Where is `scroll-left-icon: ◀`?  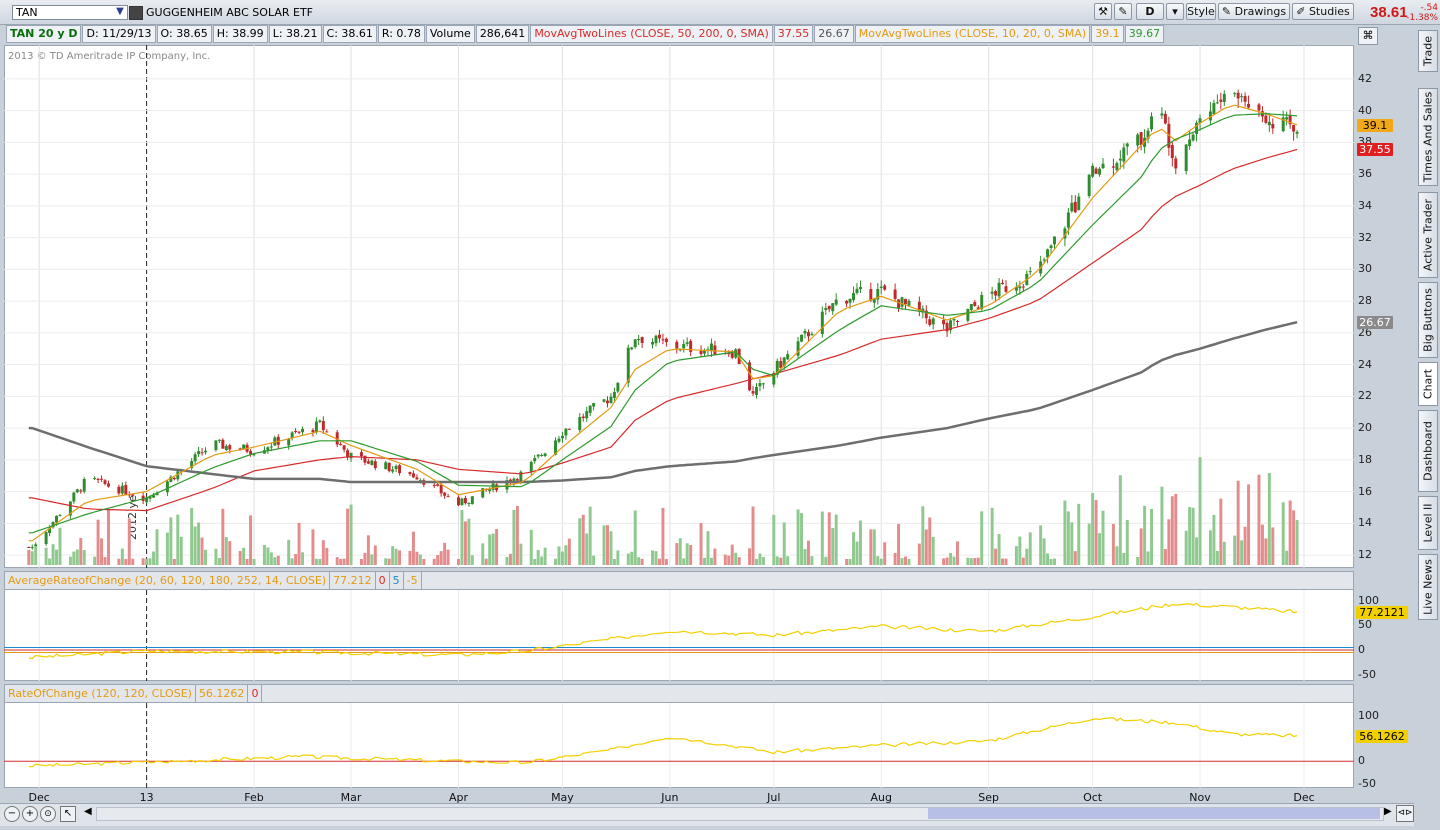
scroll-left-icon: ◀ is located at coordinates (88, 811).